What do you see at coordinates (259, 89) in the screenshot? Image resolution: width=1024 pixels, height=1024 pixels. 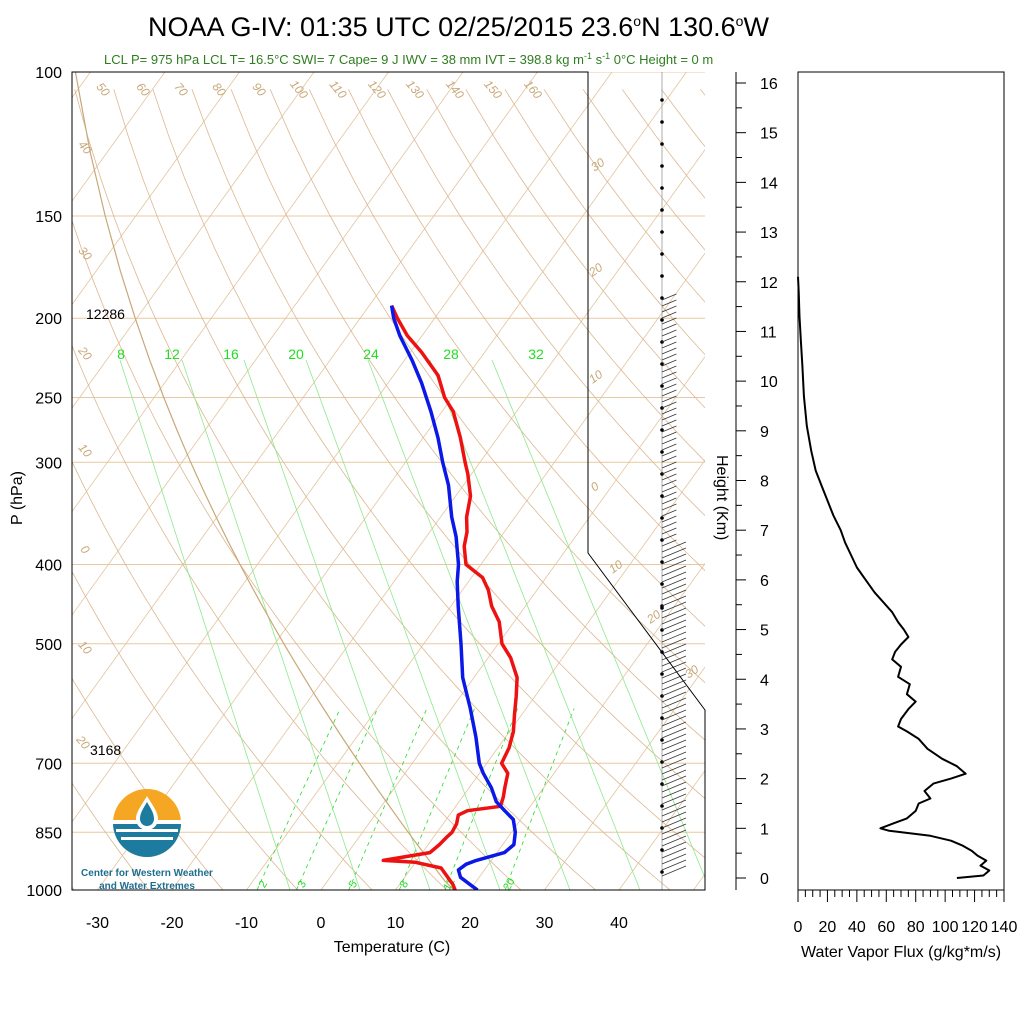 I see `adiabat-label: 90` at bounding box center [259, 89].